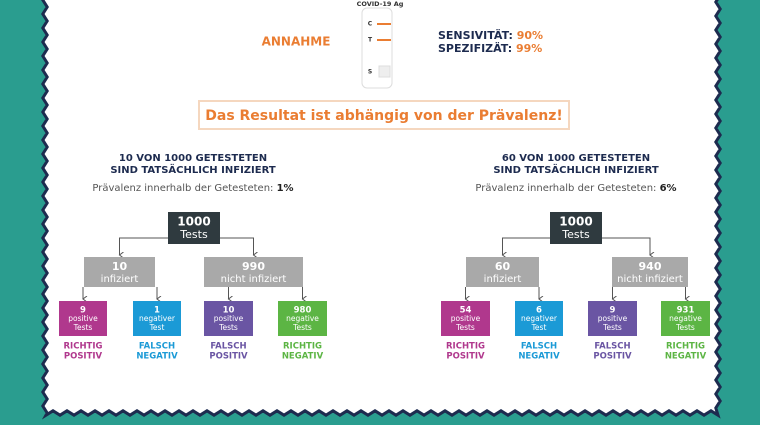  I want to click on specificity: SPEZIFIZÄT: 99%, so click(490, 48).